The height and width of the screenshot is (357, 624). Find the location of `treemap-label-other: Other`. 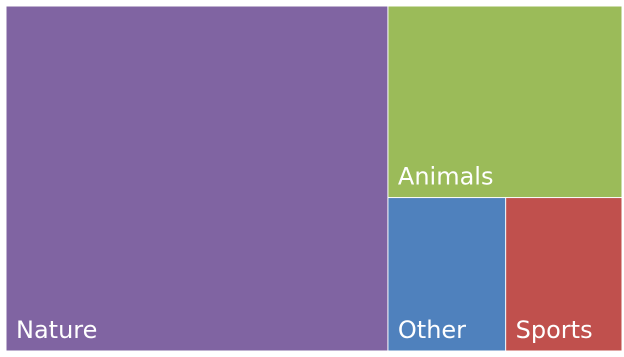

treemap-label-other: Other is located at coordinates (432, 330).